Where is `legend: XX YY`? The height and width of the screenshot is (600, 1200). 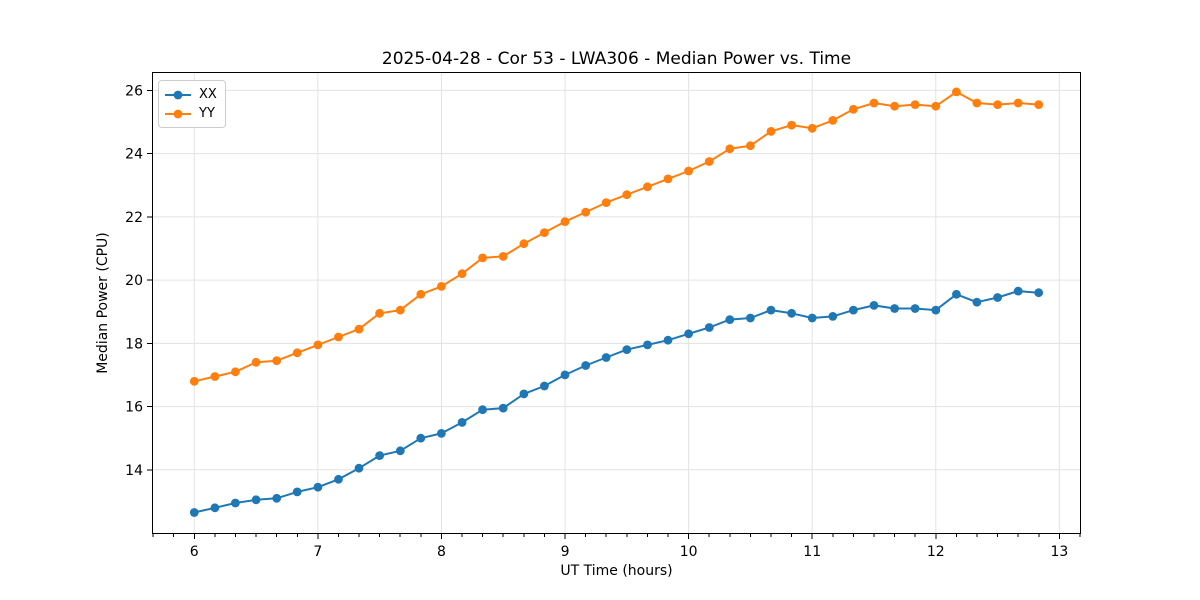 legend: XX YY is located at coordinates (192, 104).